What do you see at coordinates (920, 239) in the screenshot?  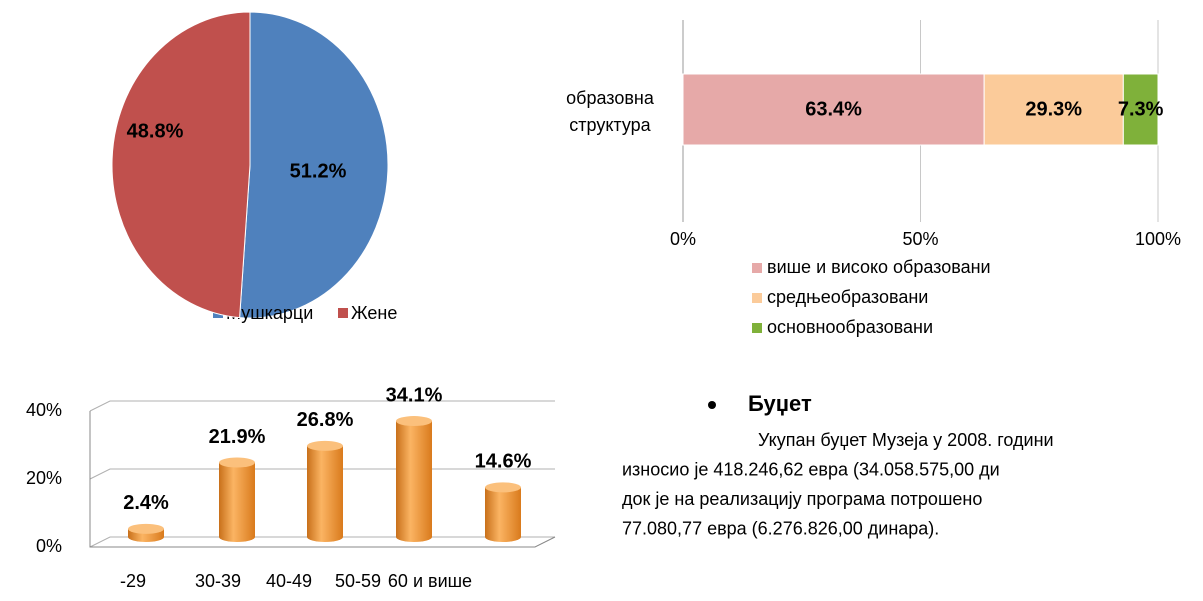 I see `x-tick-label: 50%` at bounding box center [920, 239].